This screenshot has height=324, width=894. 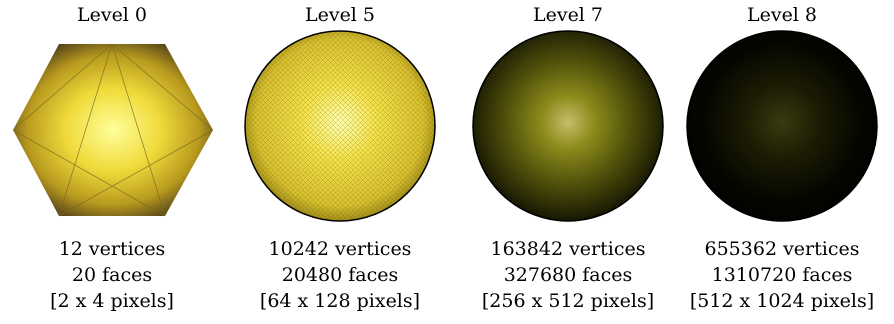 I want to click on sphere-level-8-image, so click(x=782, y=126).